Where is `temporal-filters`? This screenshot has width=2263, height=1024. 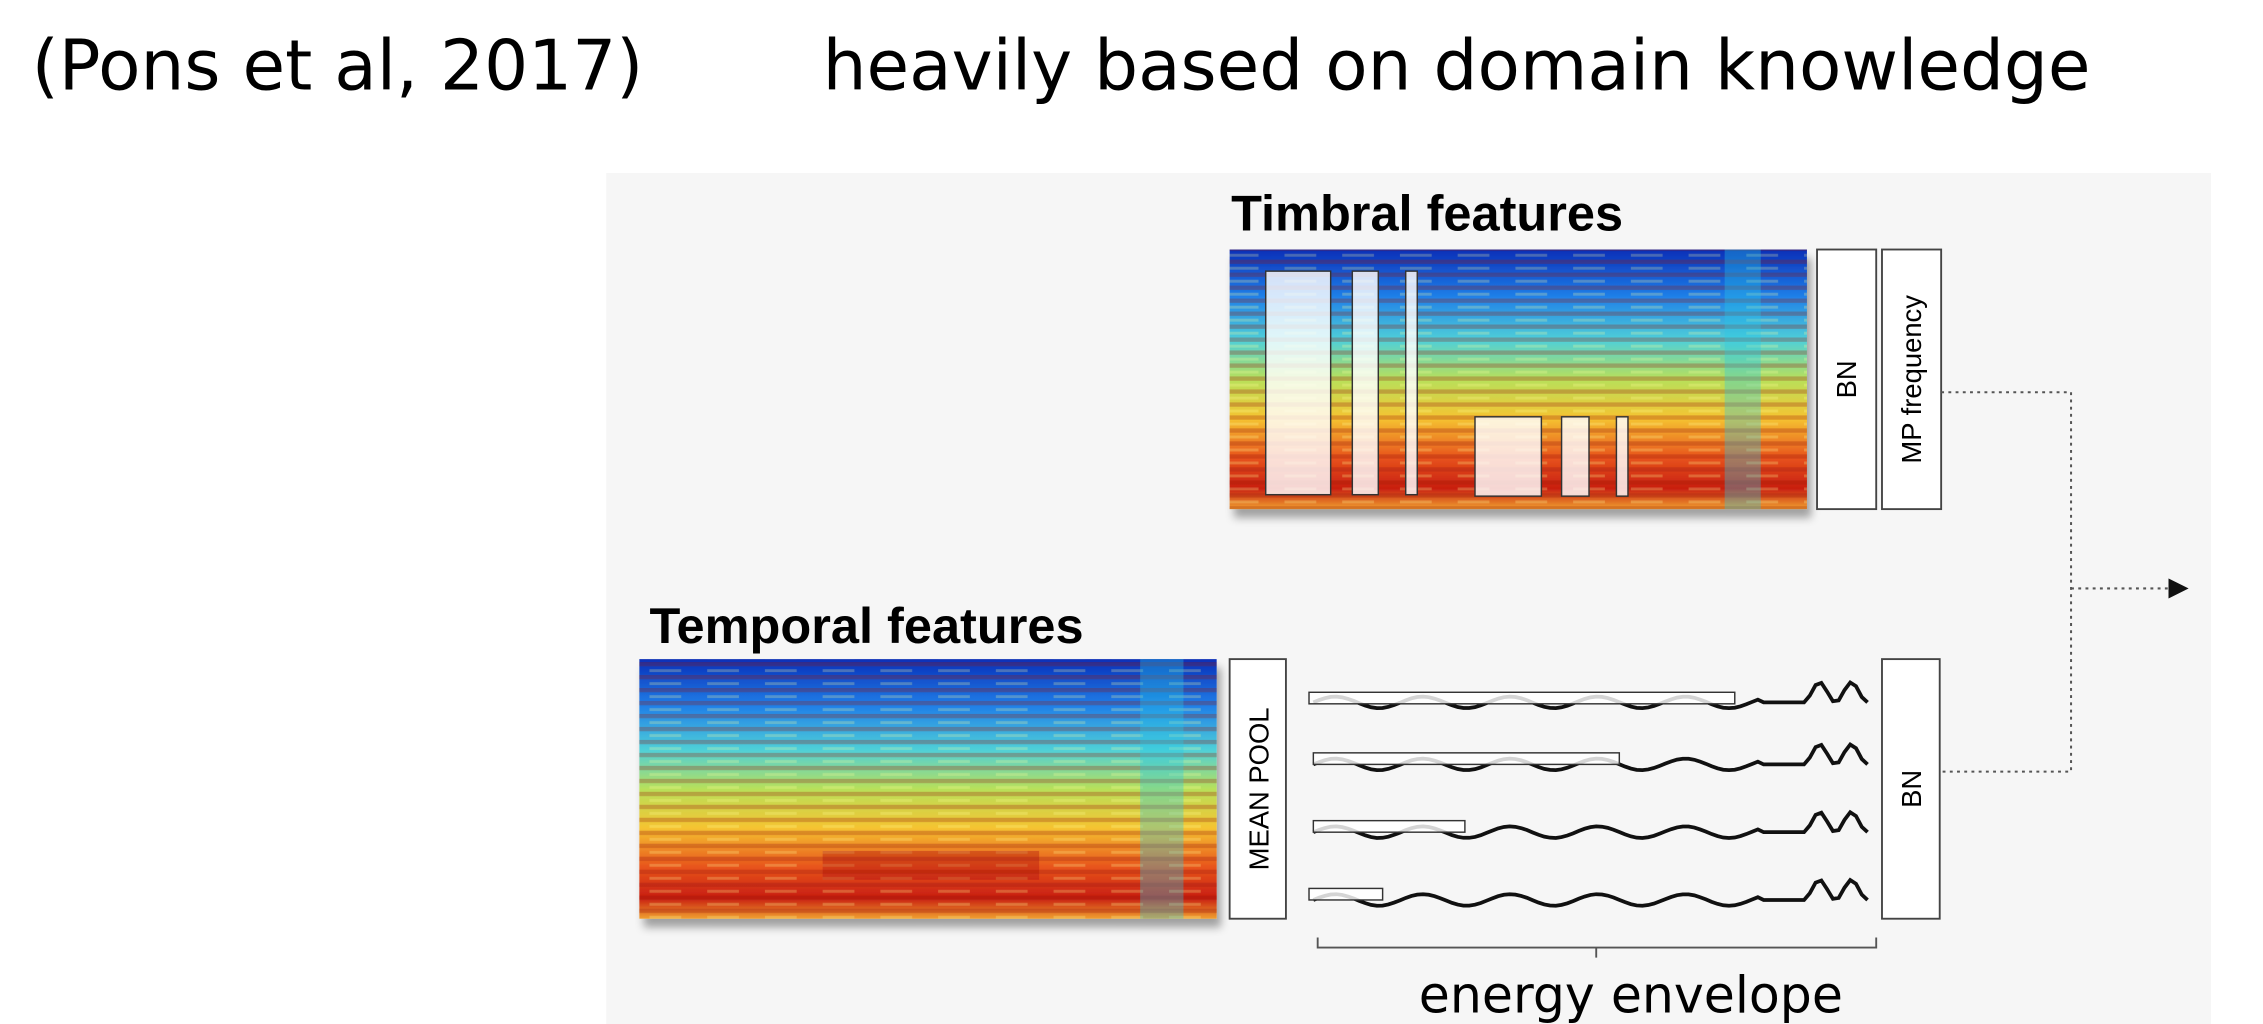
temporal-filters is located at coordinates (1522, 796).